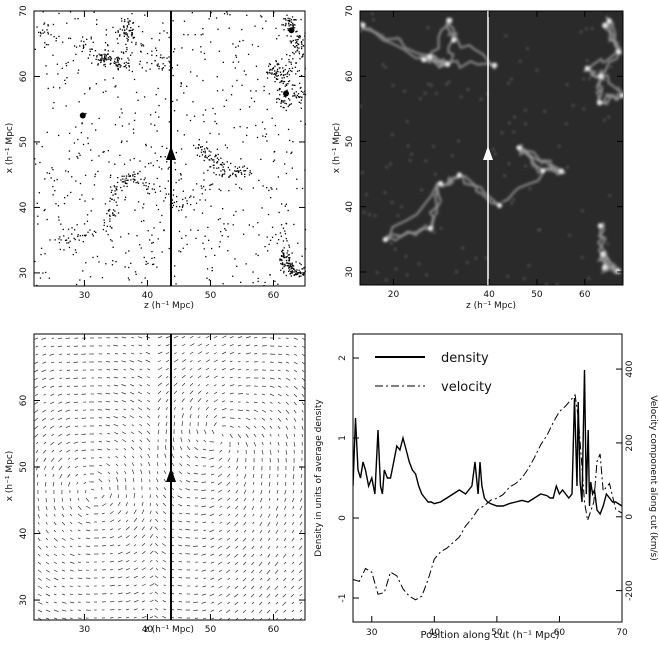 This screenshot has width=659, height=646. What do you see at coordinates (391, 43) in the screenshot?
I see `filament` at bounding box center [391, 43].